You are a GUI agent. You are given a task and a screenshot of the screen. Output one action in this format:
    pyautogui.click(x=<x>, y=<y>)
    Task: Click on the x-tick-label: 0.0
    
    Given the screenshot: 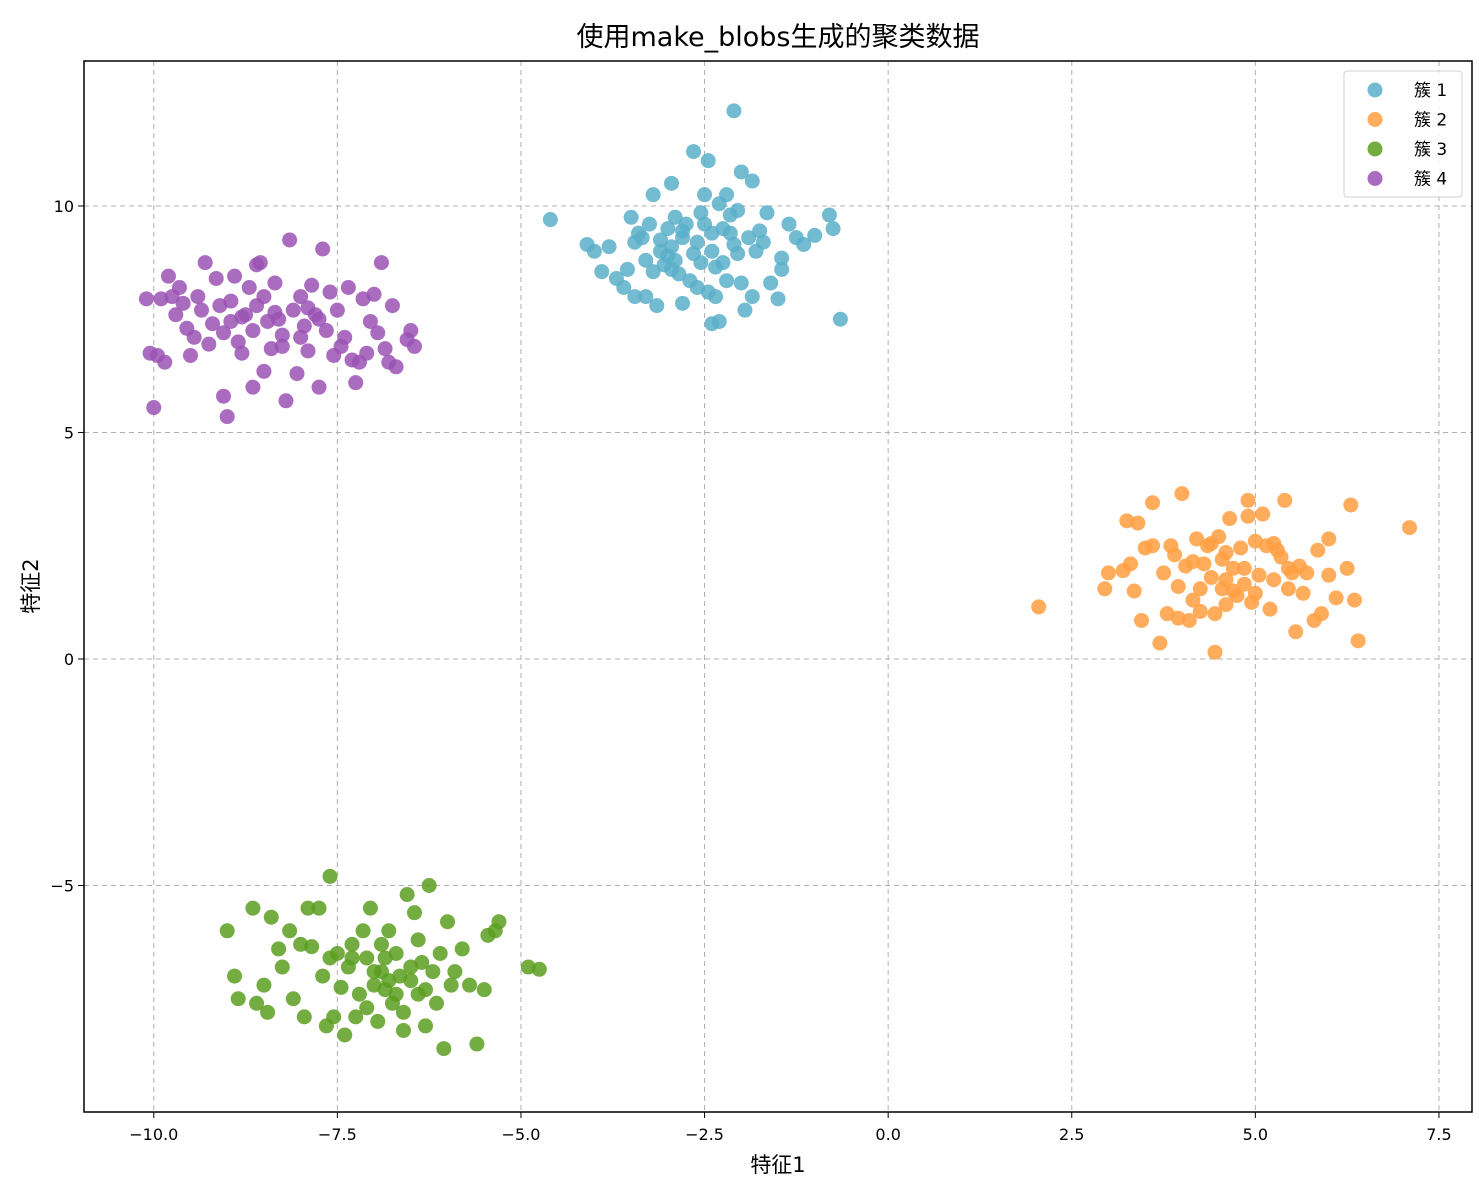 What is the action you would take?
    pyautogui.click(x=887, y=1134)
    